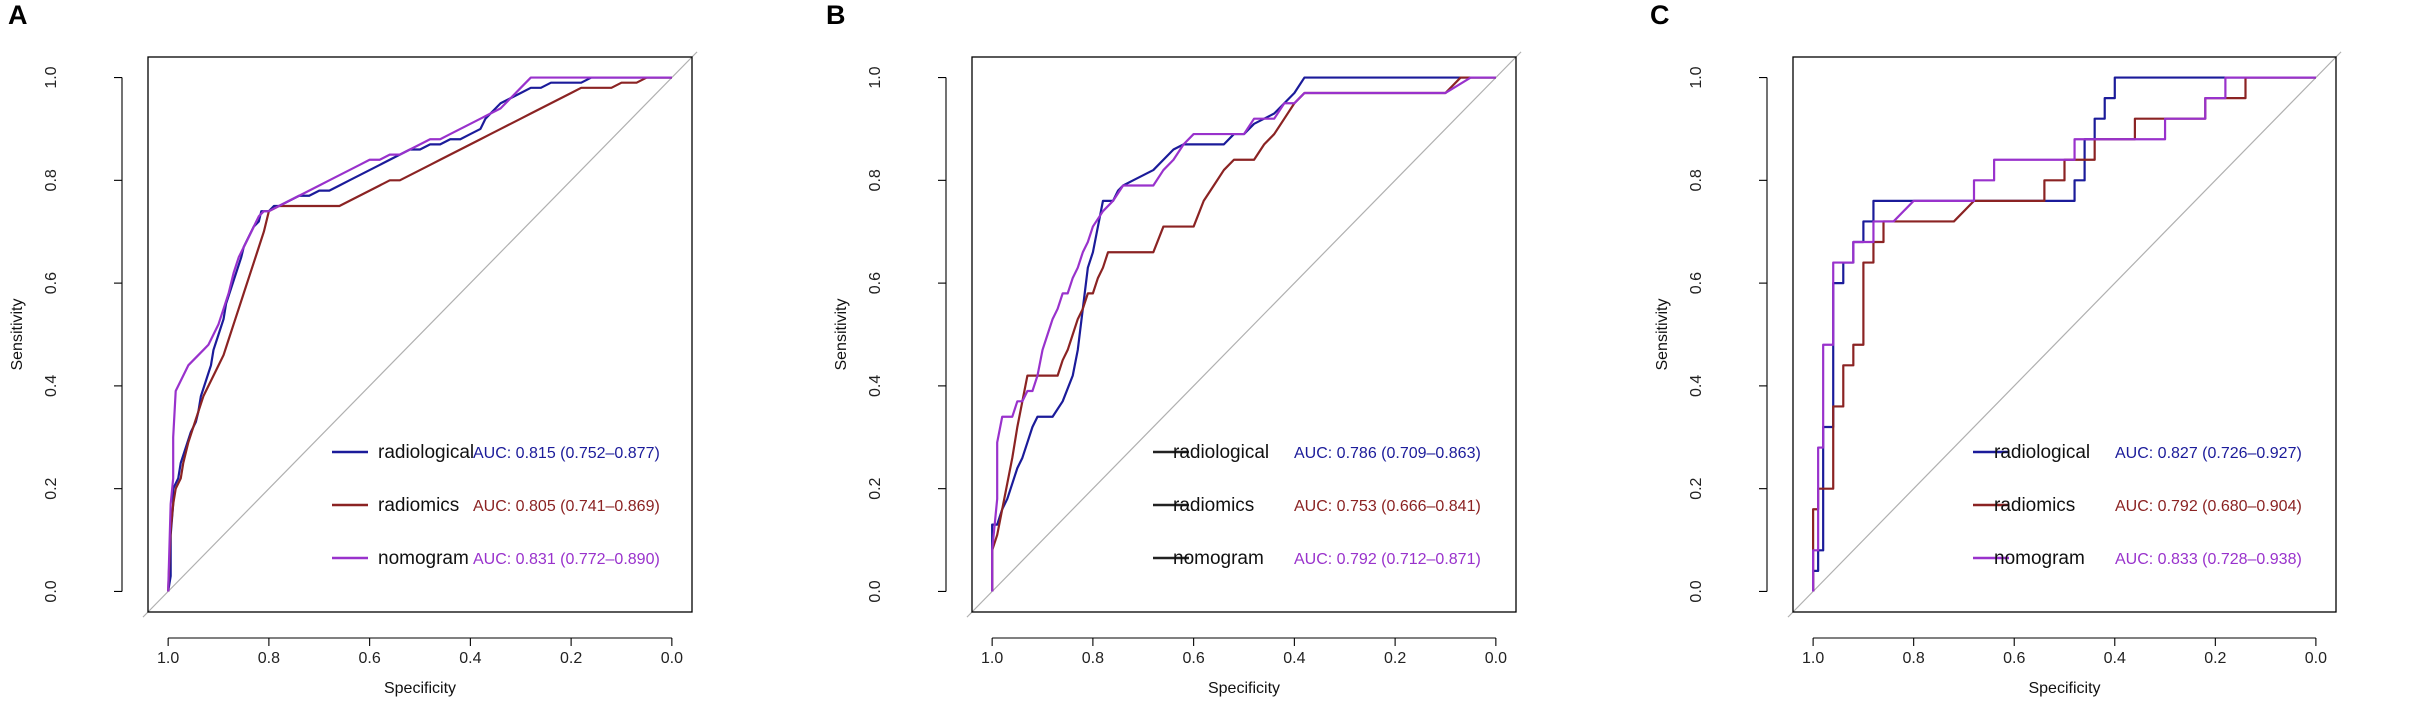  I want to click on auc-label-nomogram: AUC: 0.792 (0.712–0.871), so click(1387, 559).